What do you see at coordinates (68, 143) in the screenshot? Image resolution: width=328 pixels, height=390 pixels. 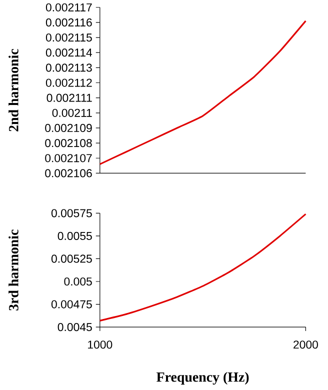 I see `y-tick-label: 0.002108` at bounding box center [68, 143].